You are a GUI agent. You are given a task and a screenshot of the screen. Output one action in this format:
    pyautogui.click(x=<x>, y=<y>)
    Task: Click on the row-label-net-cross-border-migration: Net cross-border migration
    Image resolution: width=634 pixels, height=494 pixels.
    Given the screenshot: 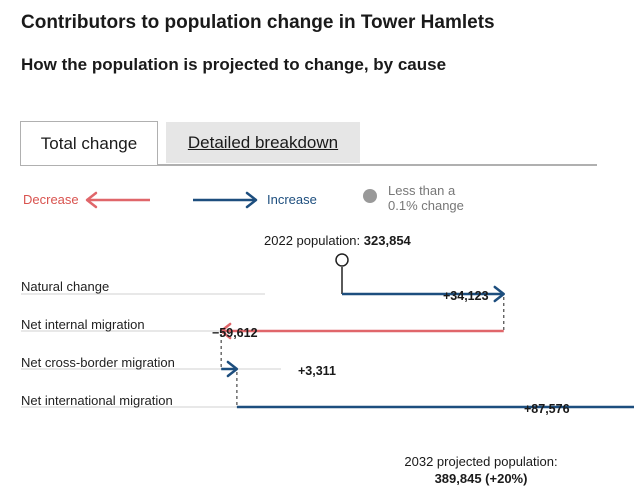 What is the action you would take?
    pyautogui.click(x=98, y=362)
    